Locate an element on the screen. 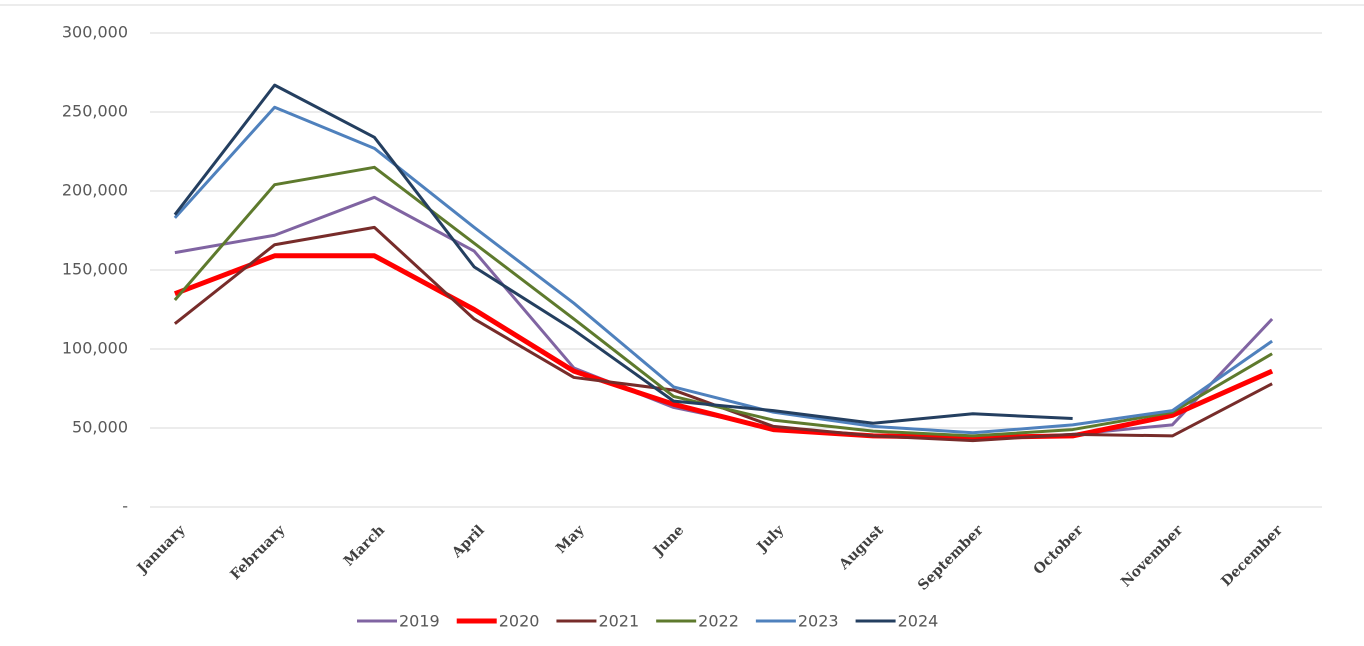  legend: 2019 2020 2021 2022 2023 2024 is located at coordinates (647, 621).